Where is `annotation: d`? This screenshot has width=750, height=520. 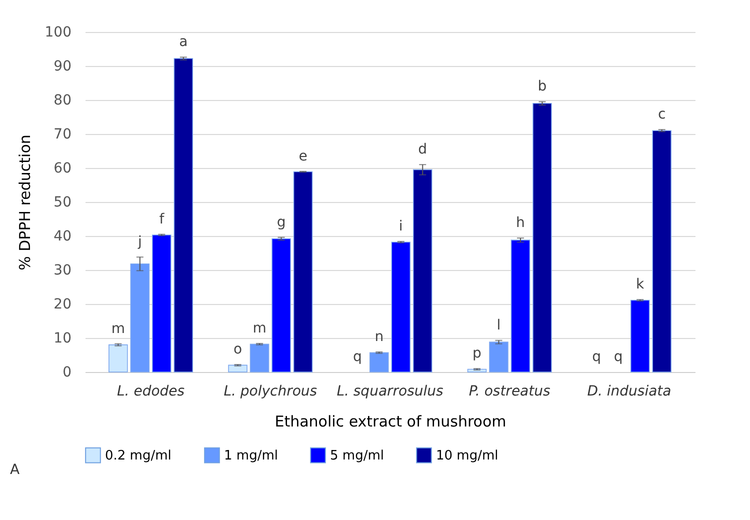
annotation: d is located at coordinates (423, 150).